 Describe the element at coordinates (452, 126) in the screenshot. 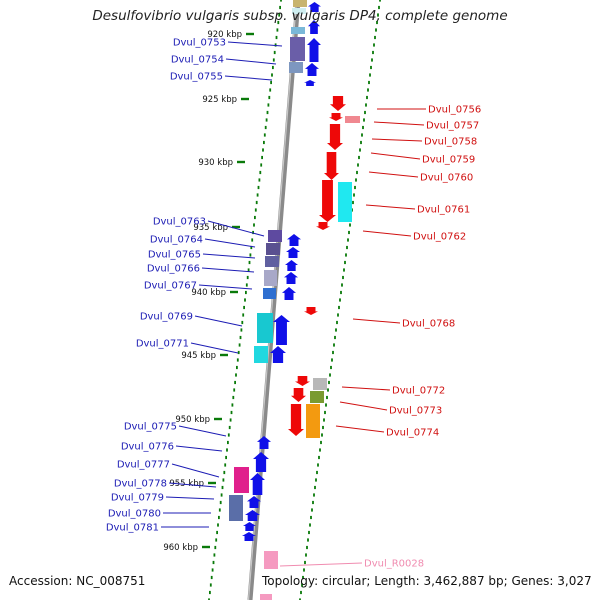

I see `reverse-gene-label: Dvul_0757` at that location.